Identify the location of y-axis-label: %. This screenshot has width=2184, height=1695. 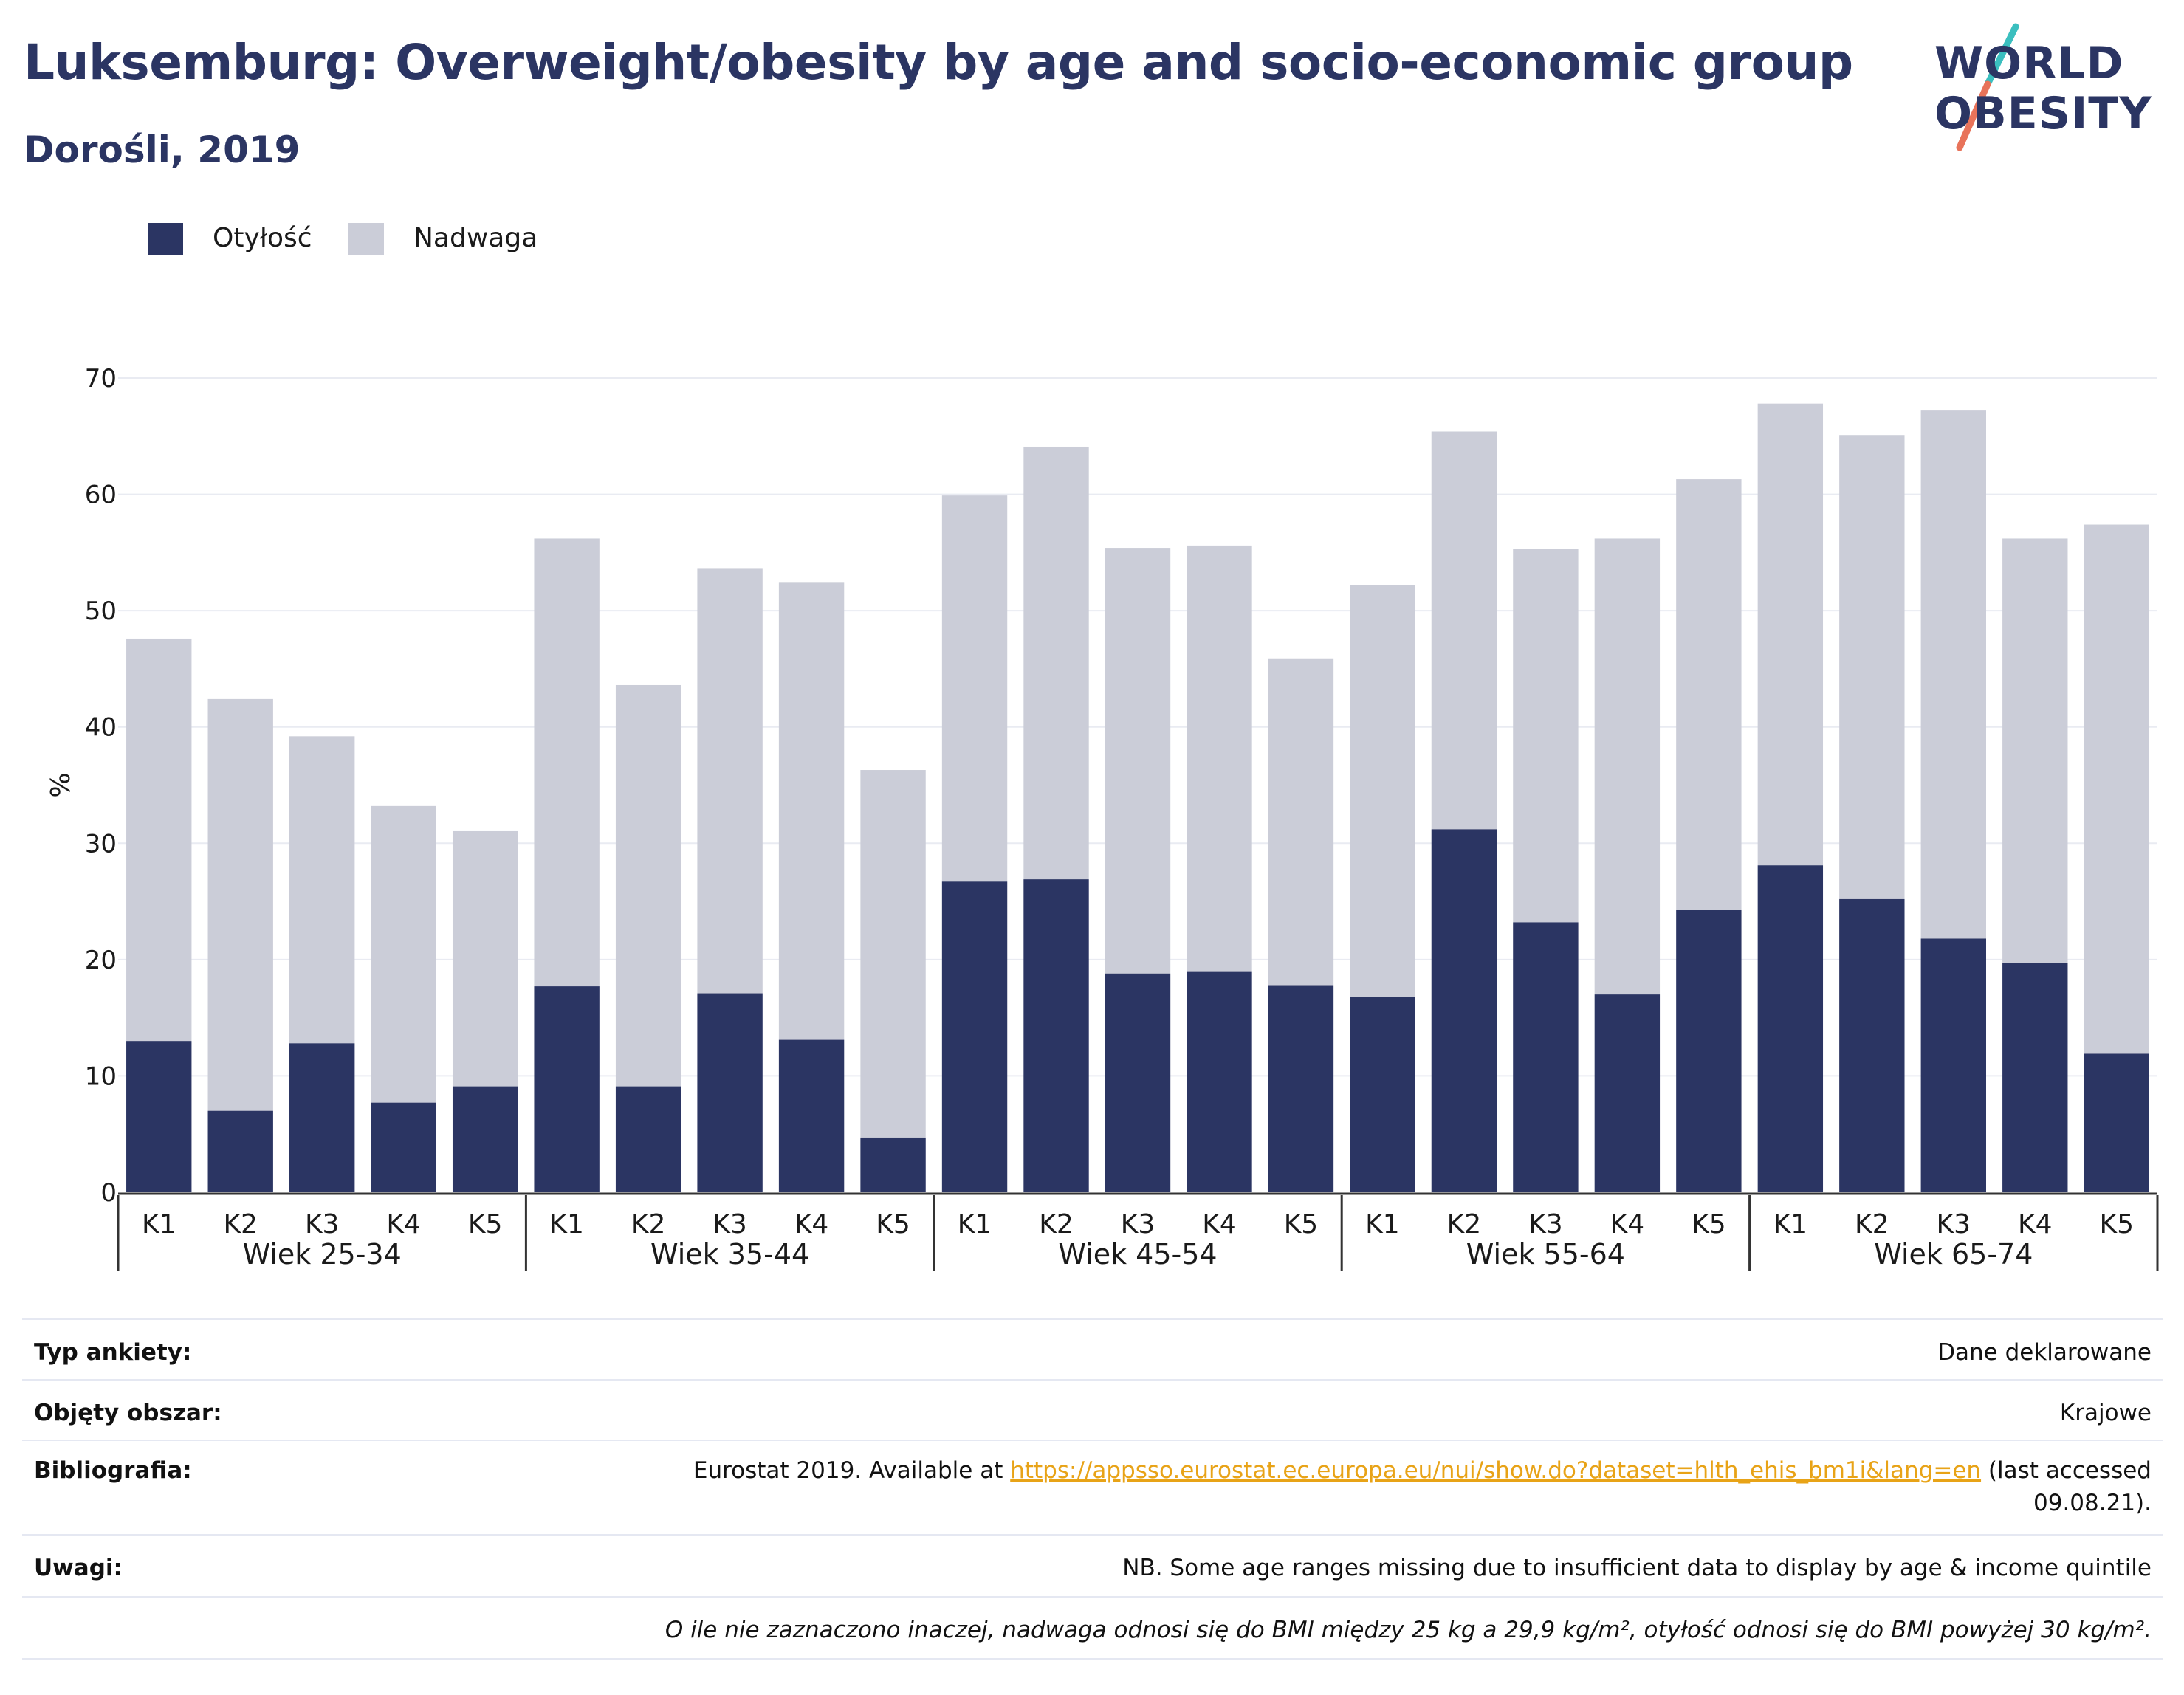
(59, 785).